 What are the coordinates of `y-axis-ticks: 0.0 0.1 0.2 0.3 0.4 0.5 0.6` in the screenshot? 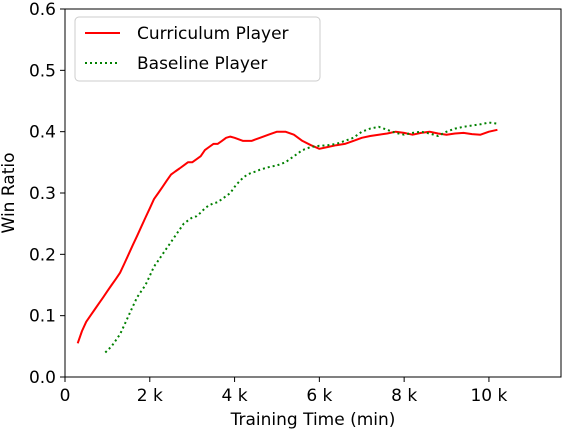 It's located at (47, 194).